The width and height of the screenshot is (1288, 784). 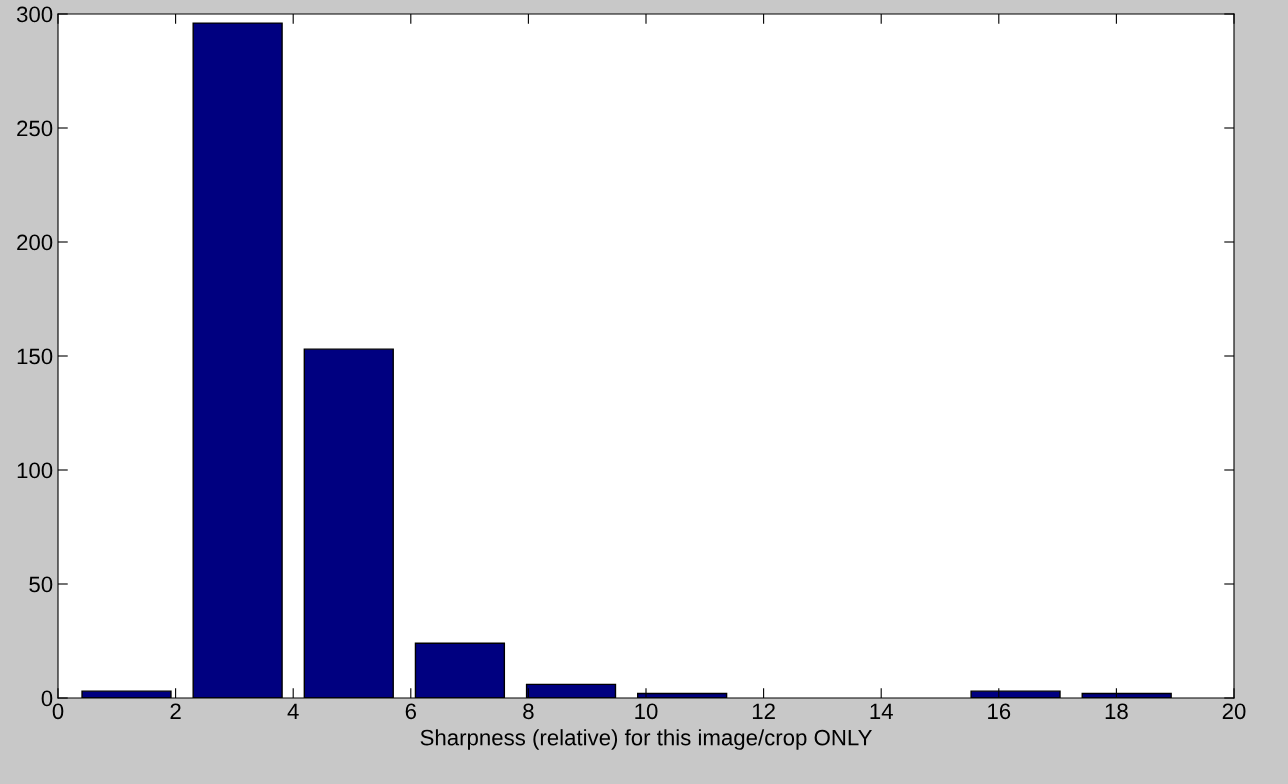 What do you see at coordinates (646, 711) in the screenshot?
I see `x-tick-label: 10` at bounding box center [646, 711].